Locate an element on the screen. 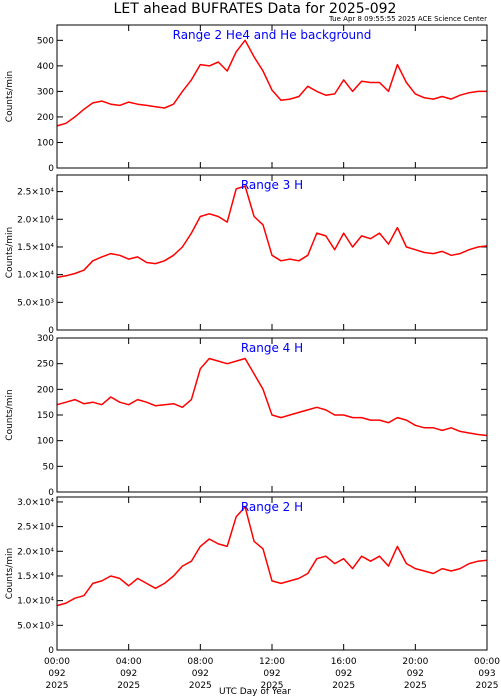 The height and width of the screenshot is (700, 501). x-tick-label-time: 20:00 is located at coordinates (415, 662).